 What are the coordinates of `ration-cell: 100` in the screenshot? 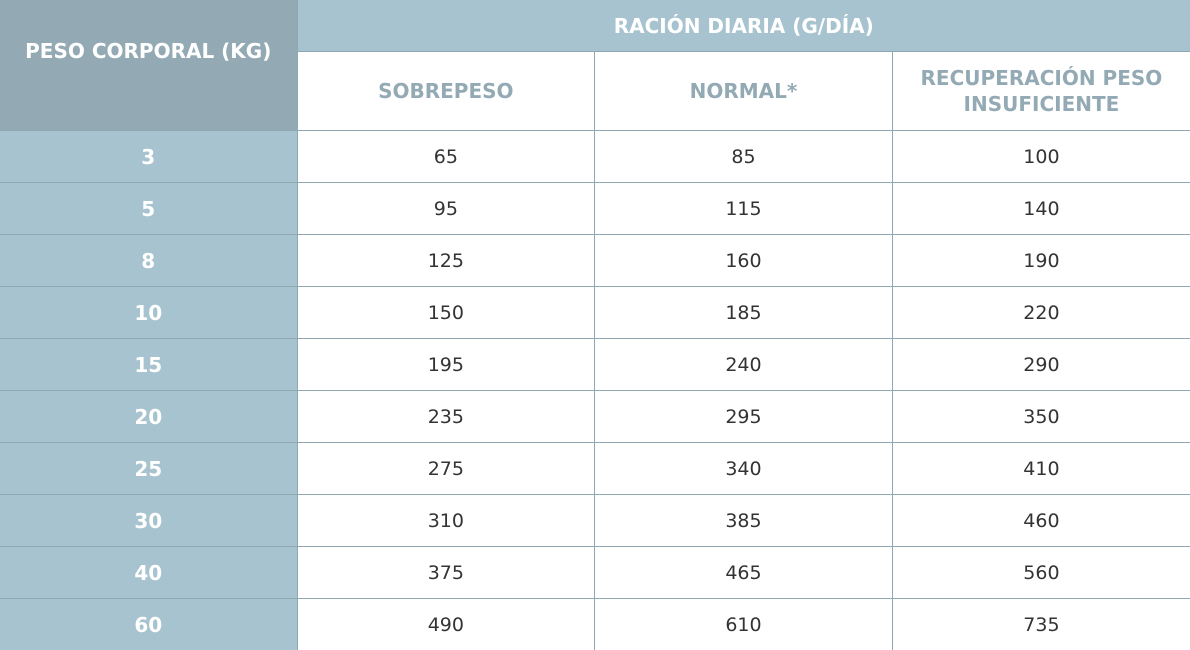 It's located at (1040, 156).